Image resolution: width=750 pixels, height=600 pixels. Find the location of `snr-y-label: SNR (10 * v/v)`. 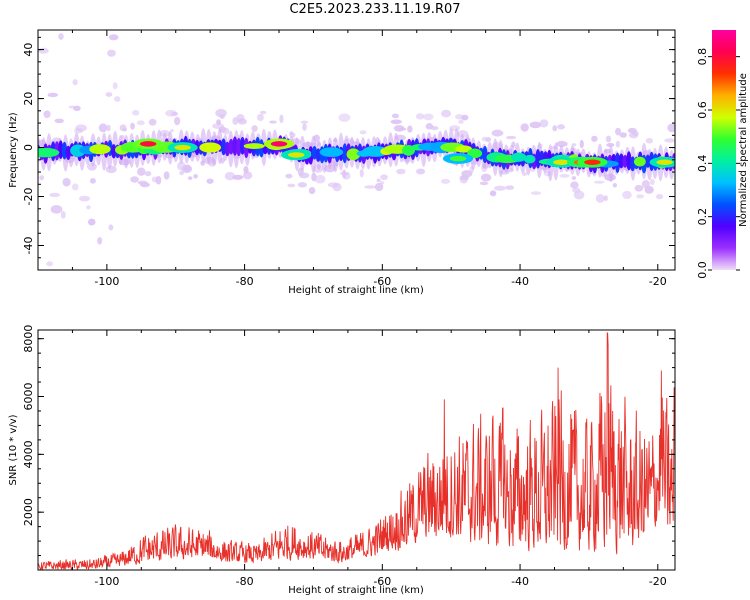

snr-y-label: SNR (10 * v/v) is located at coordinates (13, 449).